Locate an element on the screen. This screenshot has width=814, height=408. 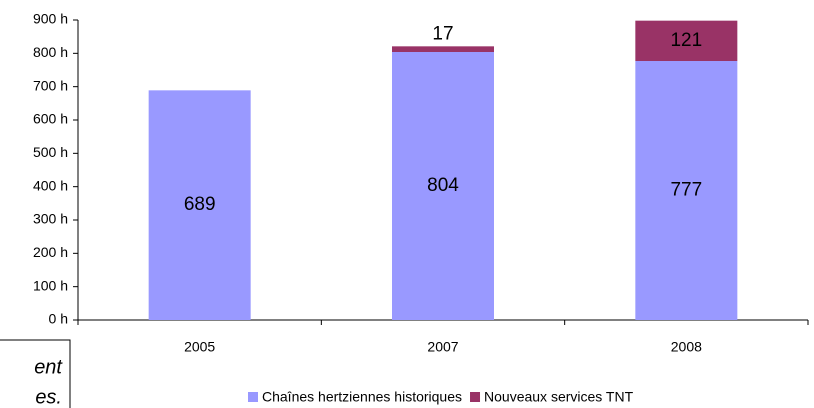
data-label: 804 is located at coordinates (443, 185).